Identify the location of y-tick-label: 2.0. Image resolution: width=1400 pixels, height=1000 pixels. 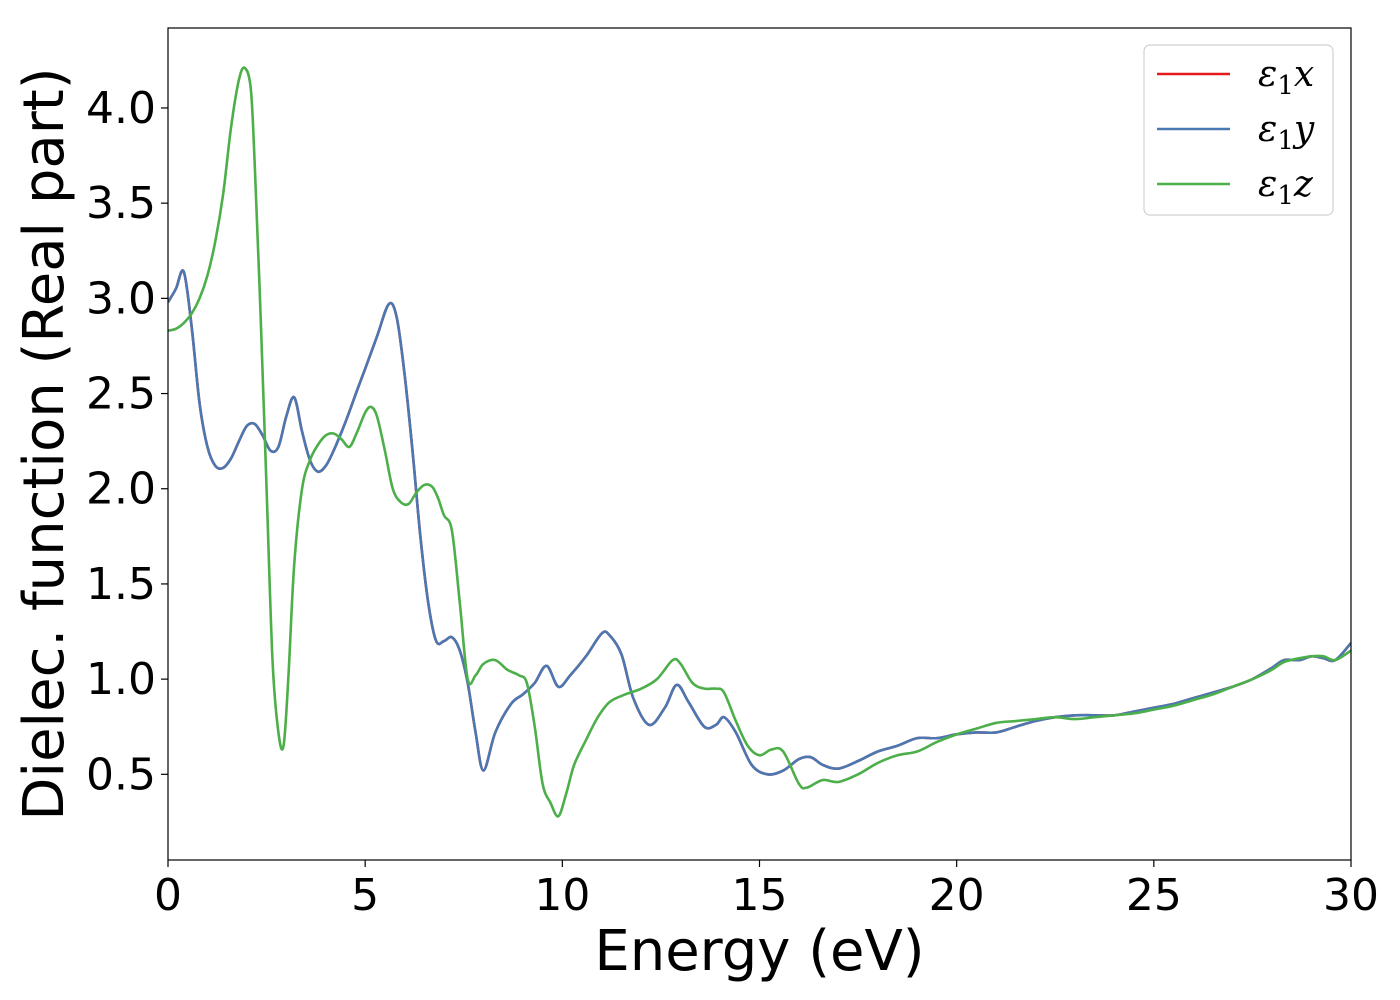
(121, 489).